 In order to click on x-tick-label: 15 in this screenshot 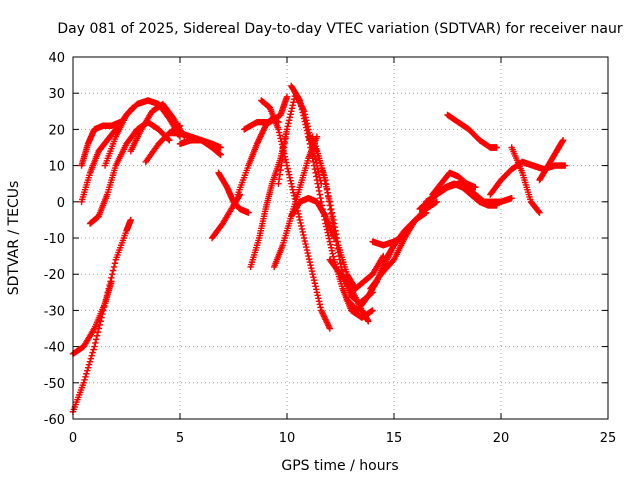, I will do `click(394, 438)`.